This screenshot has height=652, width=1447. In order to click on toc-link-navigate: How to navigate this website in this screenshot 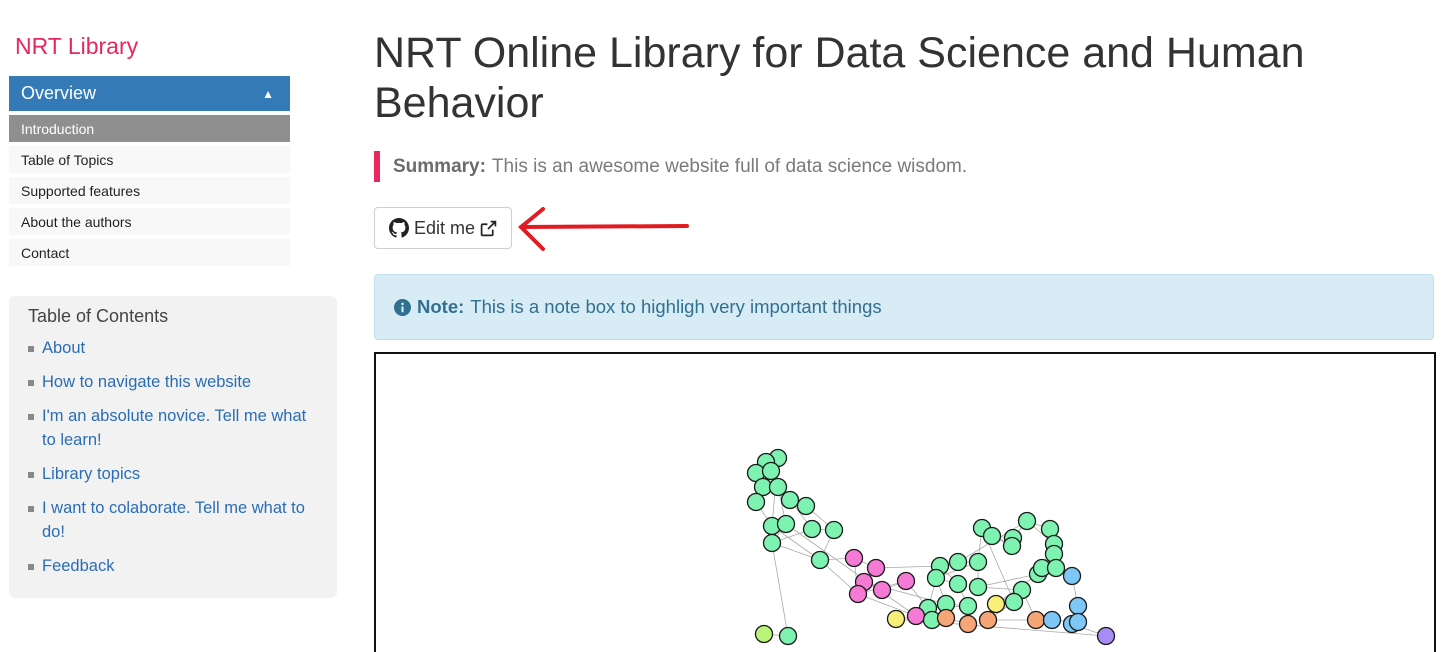, I will do `click(173, 382)`.